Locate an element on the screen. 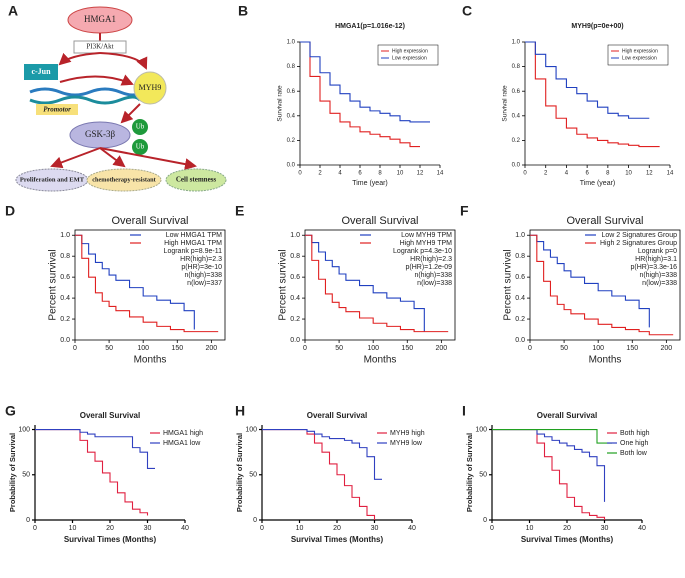 Image resolution: width=685 pixels, height=578 pixels. x-tick-label: 14 is located at coordinates (670, 174).